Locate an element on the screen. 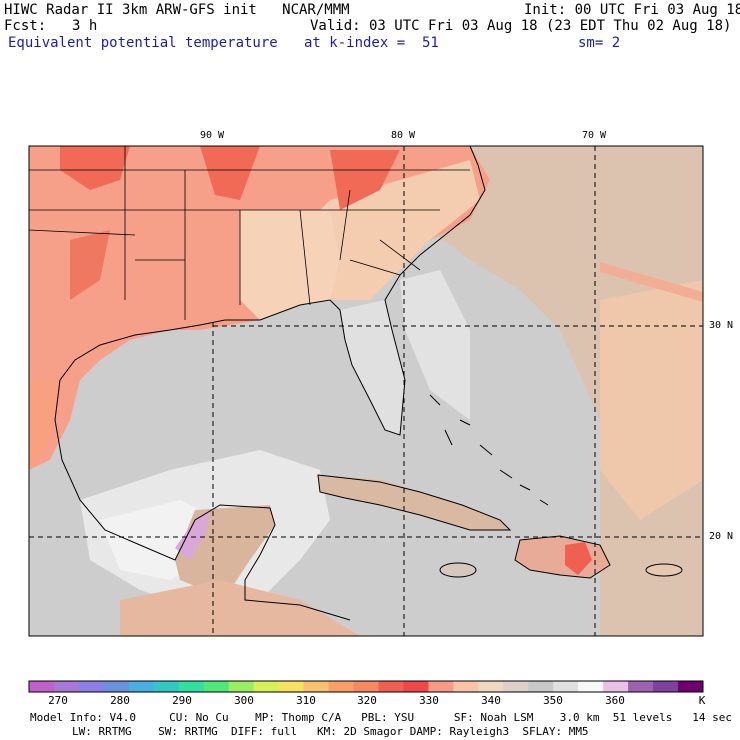  state-borders is located at coordinates (249, 233).